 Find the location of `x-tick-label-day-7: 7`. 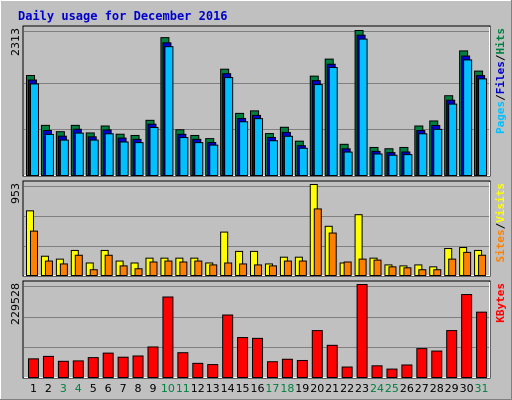

x-tick-label-day-7: 7 is located at coordinates (123, 388).